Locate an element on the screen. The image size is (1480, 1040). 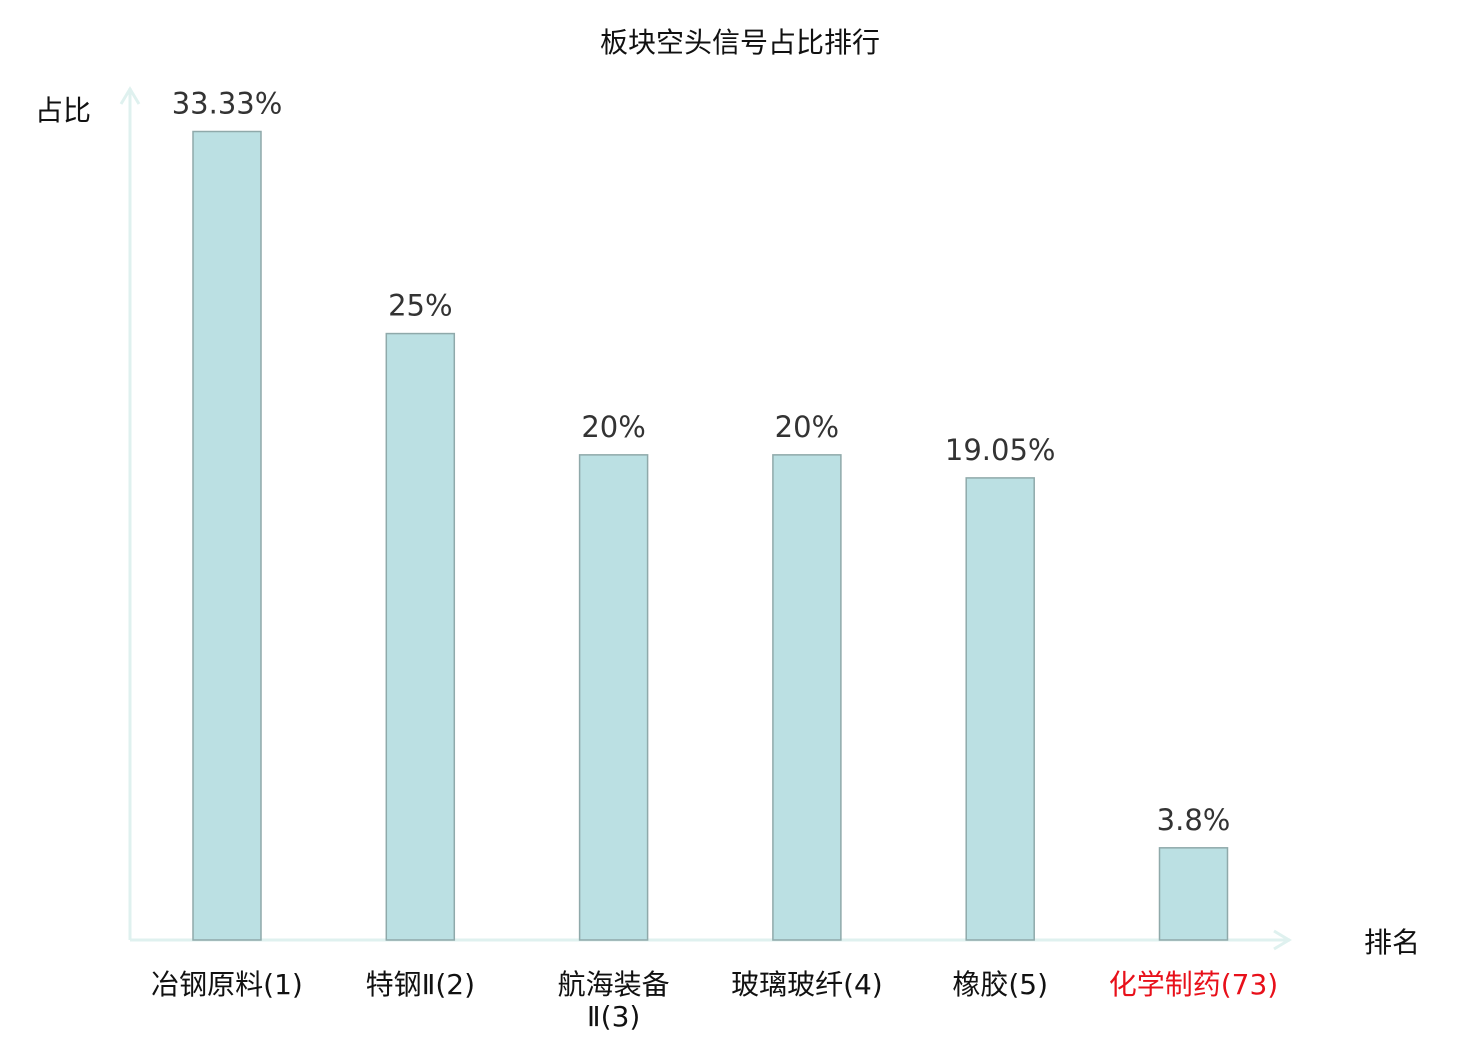
x-tick-label-line: 化学制药(73) is located at coordinates (1193, 984).